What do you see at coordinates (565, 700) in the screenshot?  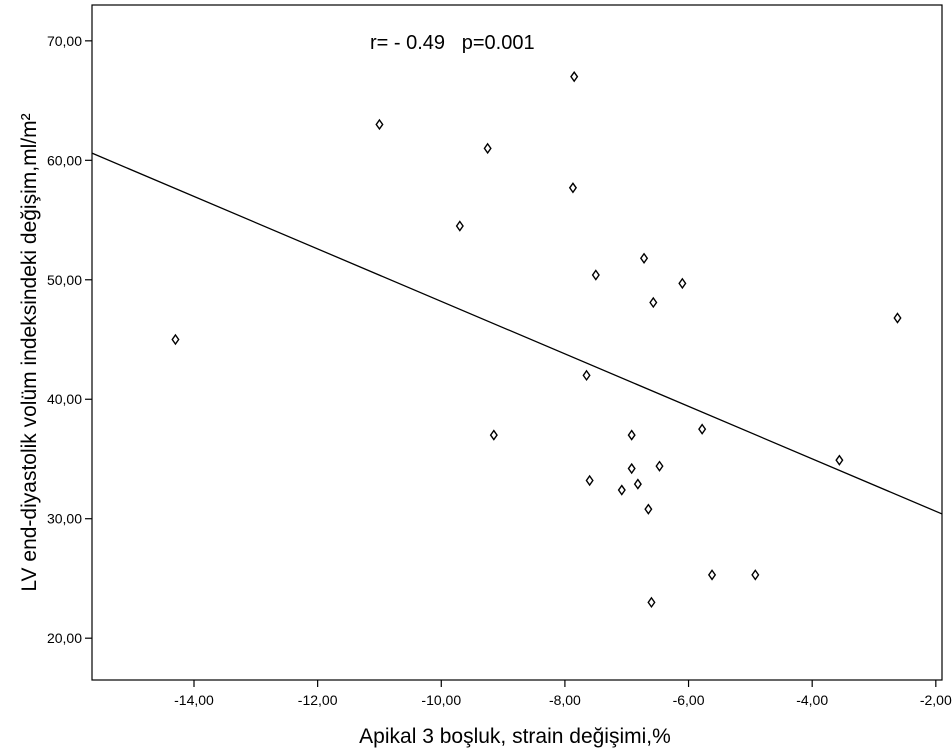 I see `x-tick-label: -8,00` at bounding box center [565, 700].